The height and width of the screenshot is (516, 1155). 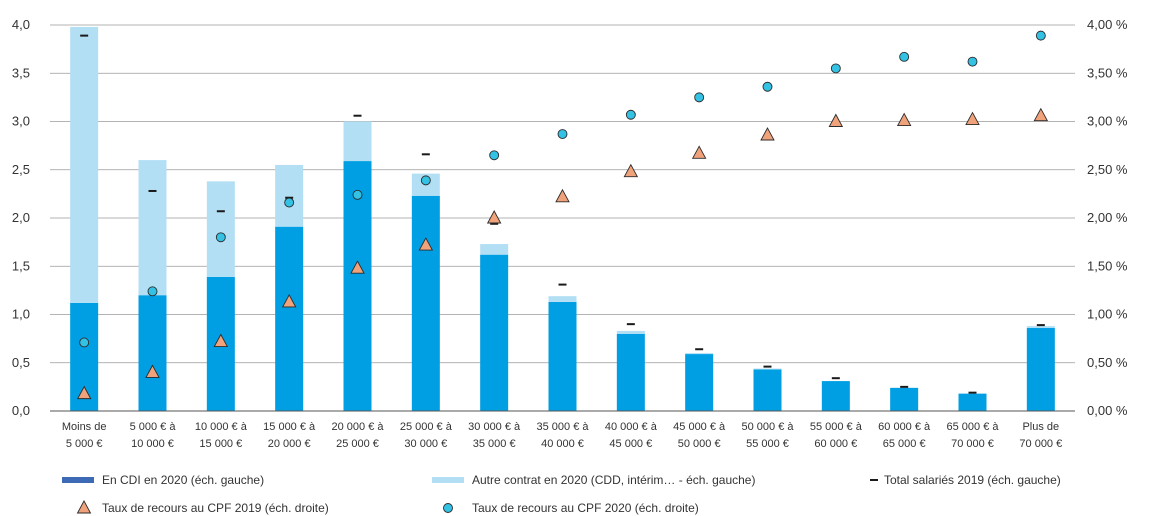 What do you see at coordinates (768, 427) in the screenshot?
I see `x-category-label: 50 000 € à` at bounding box center [768, 427].